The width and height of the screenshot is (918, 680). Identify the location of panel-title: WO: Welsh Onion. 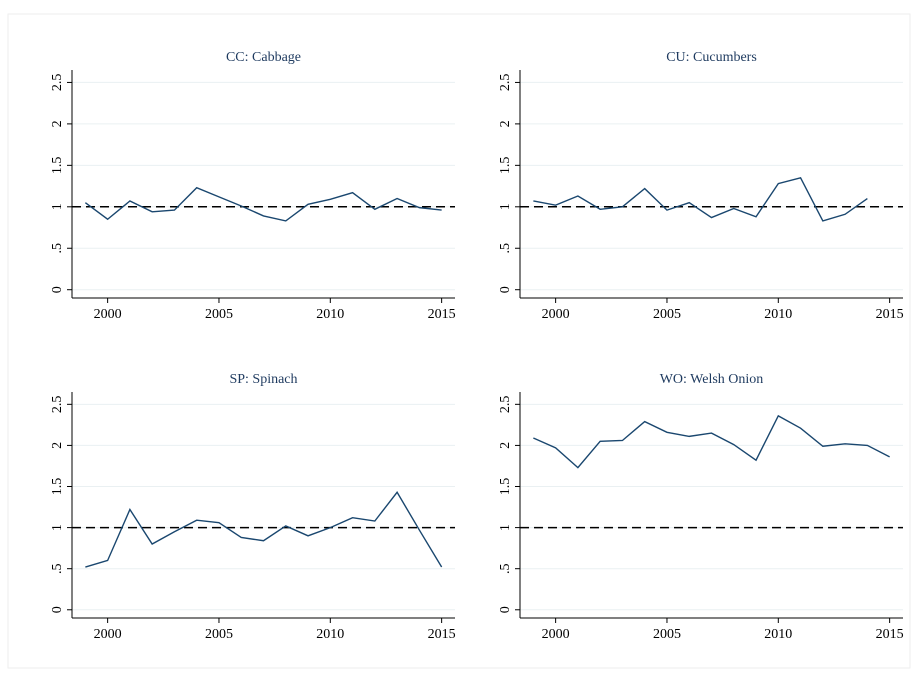
(712, 379).